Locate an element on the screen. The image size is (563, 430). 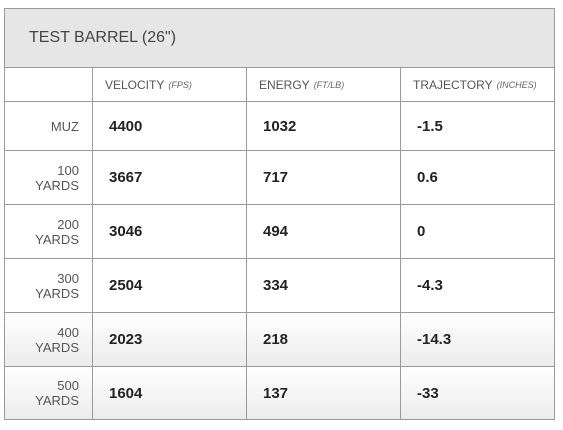
row-label-cell: 500 YARDS is located at coordinates (49, 393).